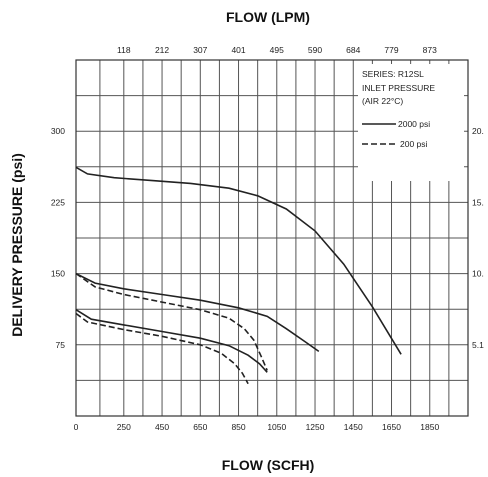  Describe the element at coordinates (478, 238) in the screenshot. I see `right-tick-labels: 5.1 10. 15. 20.` at that location.